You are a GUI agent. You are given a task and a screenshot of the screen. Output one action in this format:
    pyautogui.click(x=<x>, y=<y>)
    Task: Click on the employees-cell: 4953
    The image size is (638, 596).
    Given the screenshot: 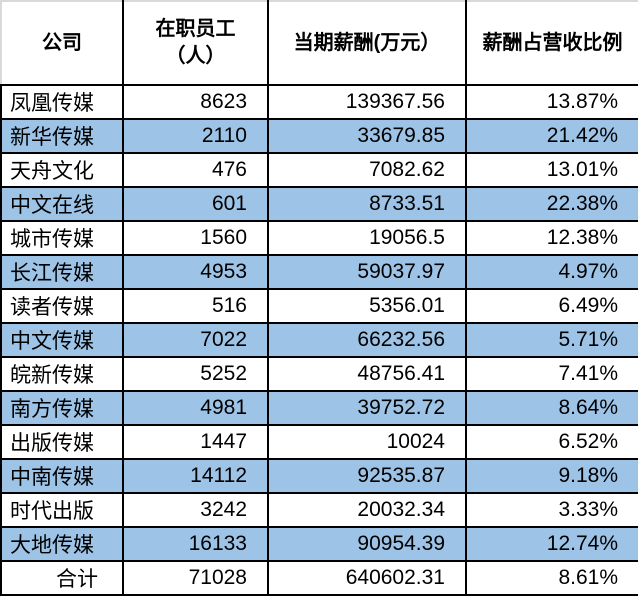 What is the action you would take?
    pyautogui.click(x=195, y=272)
    